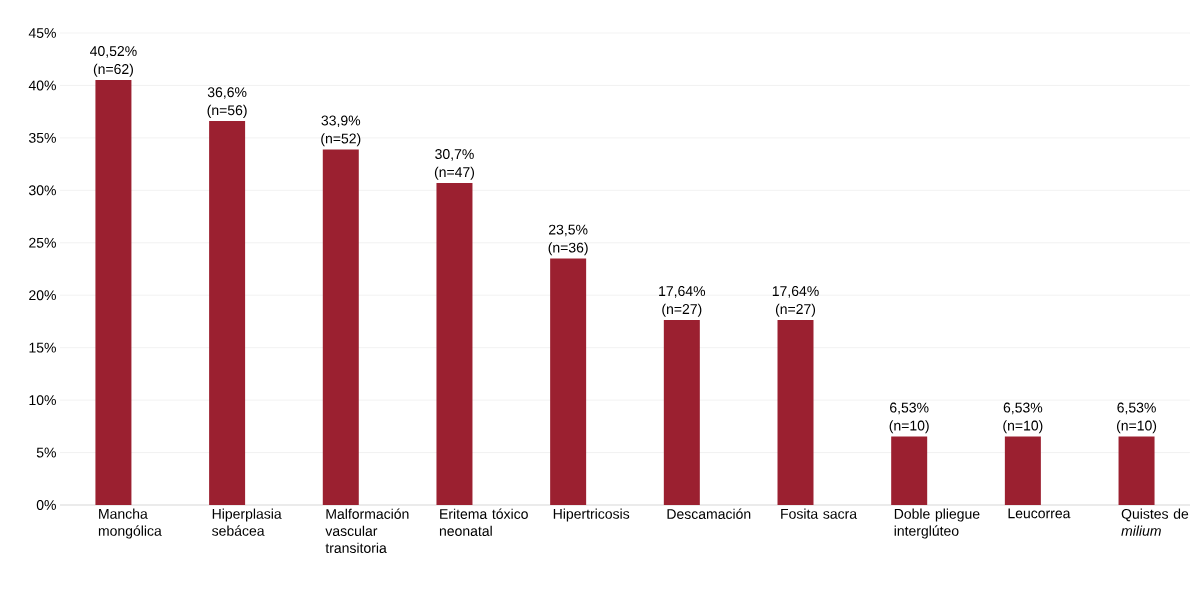  I want to click on x-tick-label: Malformación vascular transitoria, so click(367, 530).